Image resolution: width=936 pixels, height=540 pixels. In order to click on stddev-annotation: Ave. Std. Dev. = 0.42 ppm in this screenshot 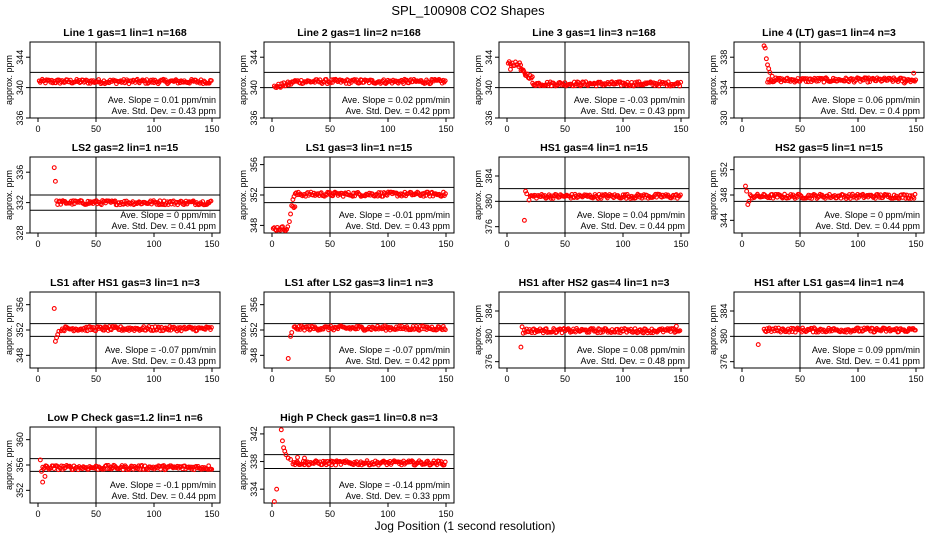, I will do `click(398, 111)`.